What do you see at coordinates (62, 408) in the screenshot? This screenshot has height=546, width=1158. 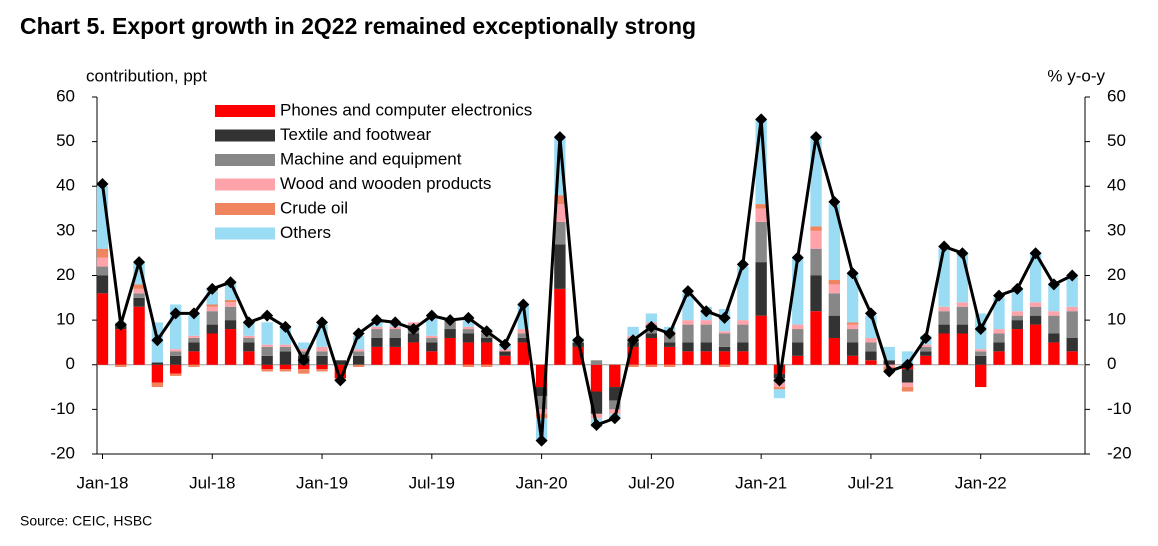 I see `y-tick-label: -10` at bounding box center [62, 408].